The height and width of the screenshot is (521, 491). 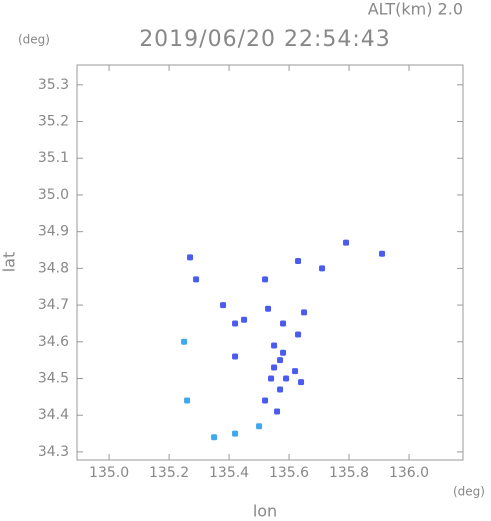 What do you see at coordinates (265, 511) in the screenshot?
I see `x-axis-label: lon` at bounding box center [265, 511].